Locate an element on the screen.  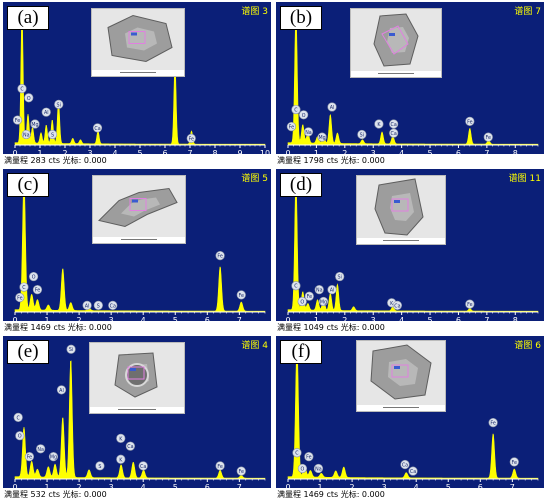
panel-label: (d) is located at coordinates (301, 185).